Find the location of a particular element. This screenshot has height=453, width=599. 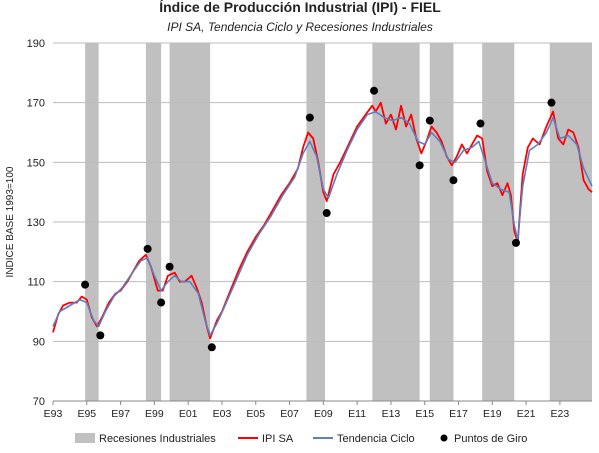

y-tick-label: 170 is located at coordinates (36, 104).